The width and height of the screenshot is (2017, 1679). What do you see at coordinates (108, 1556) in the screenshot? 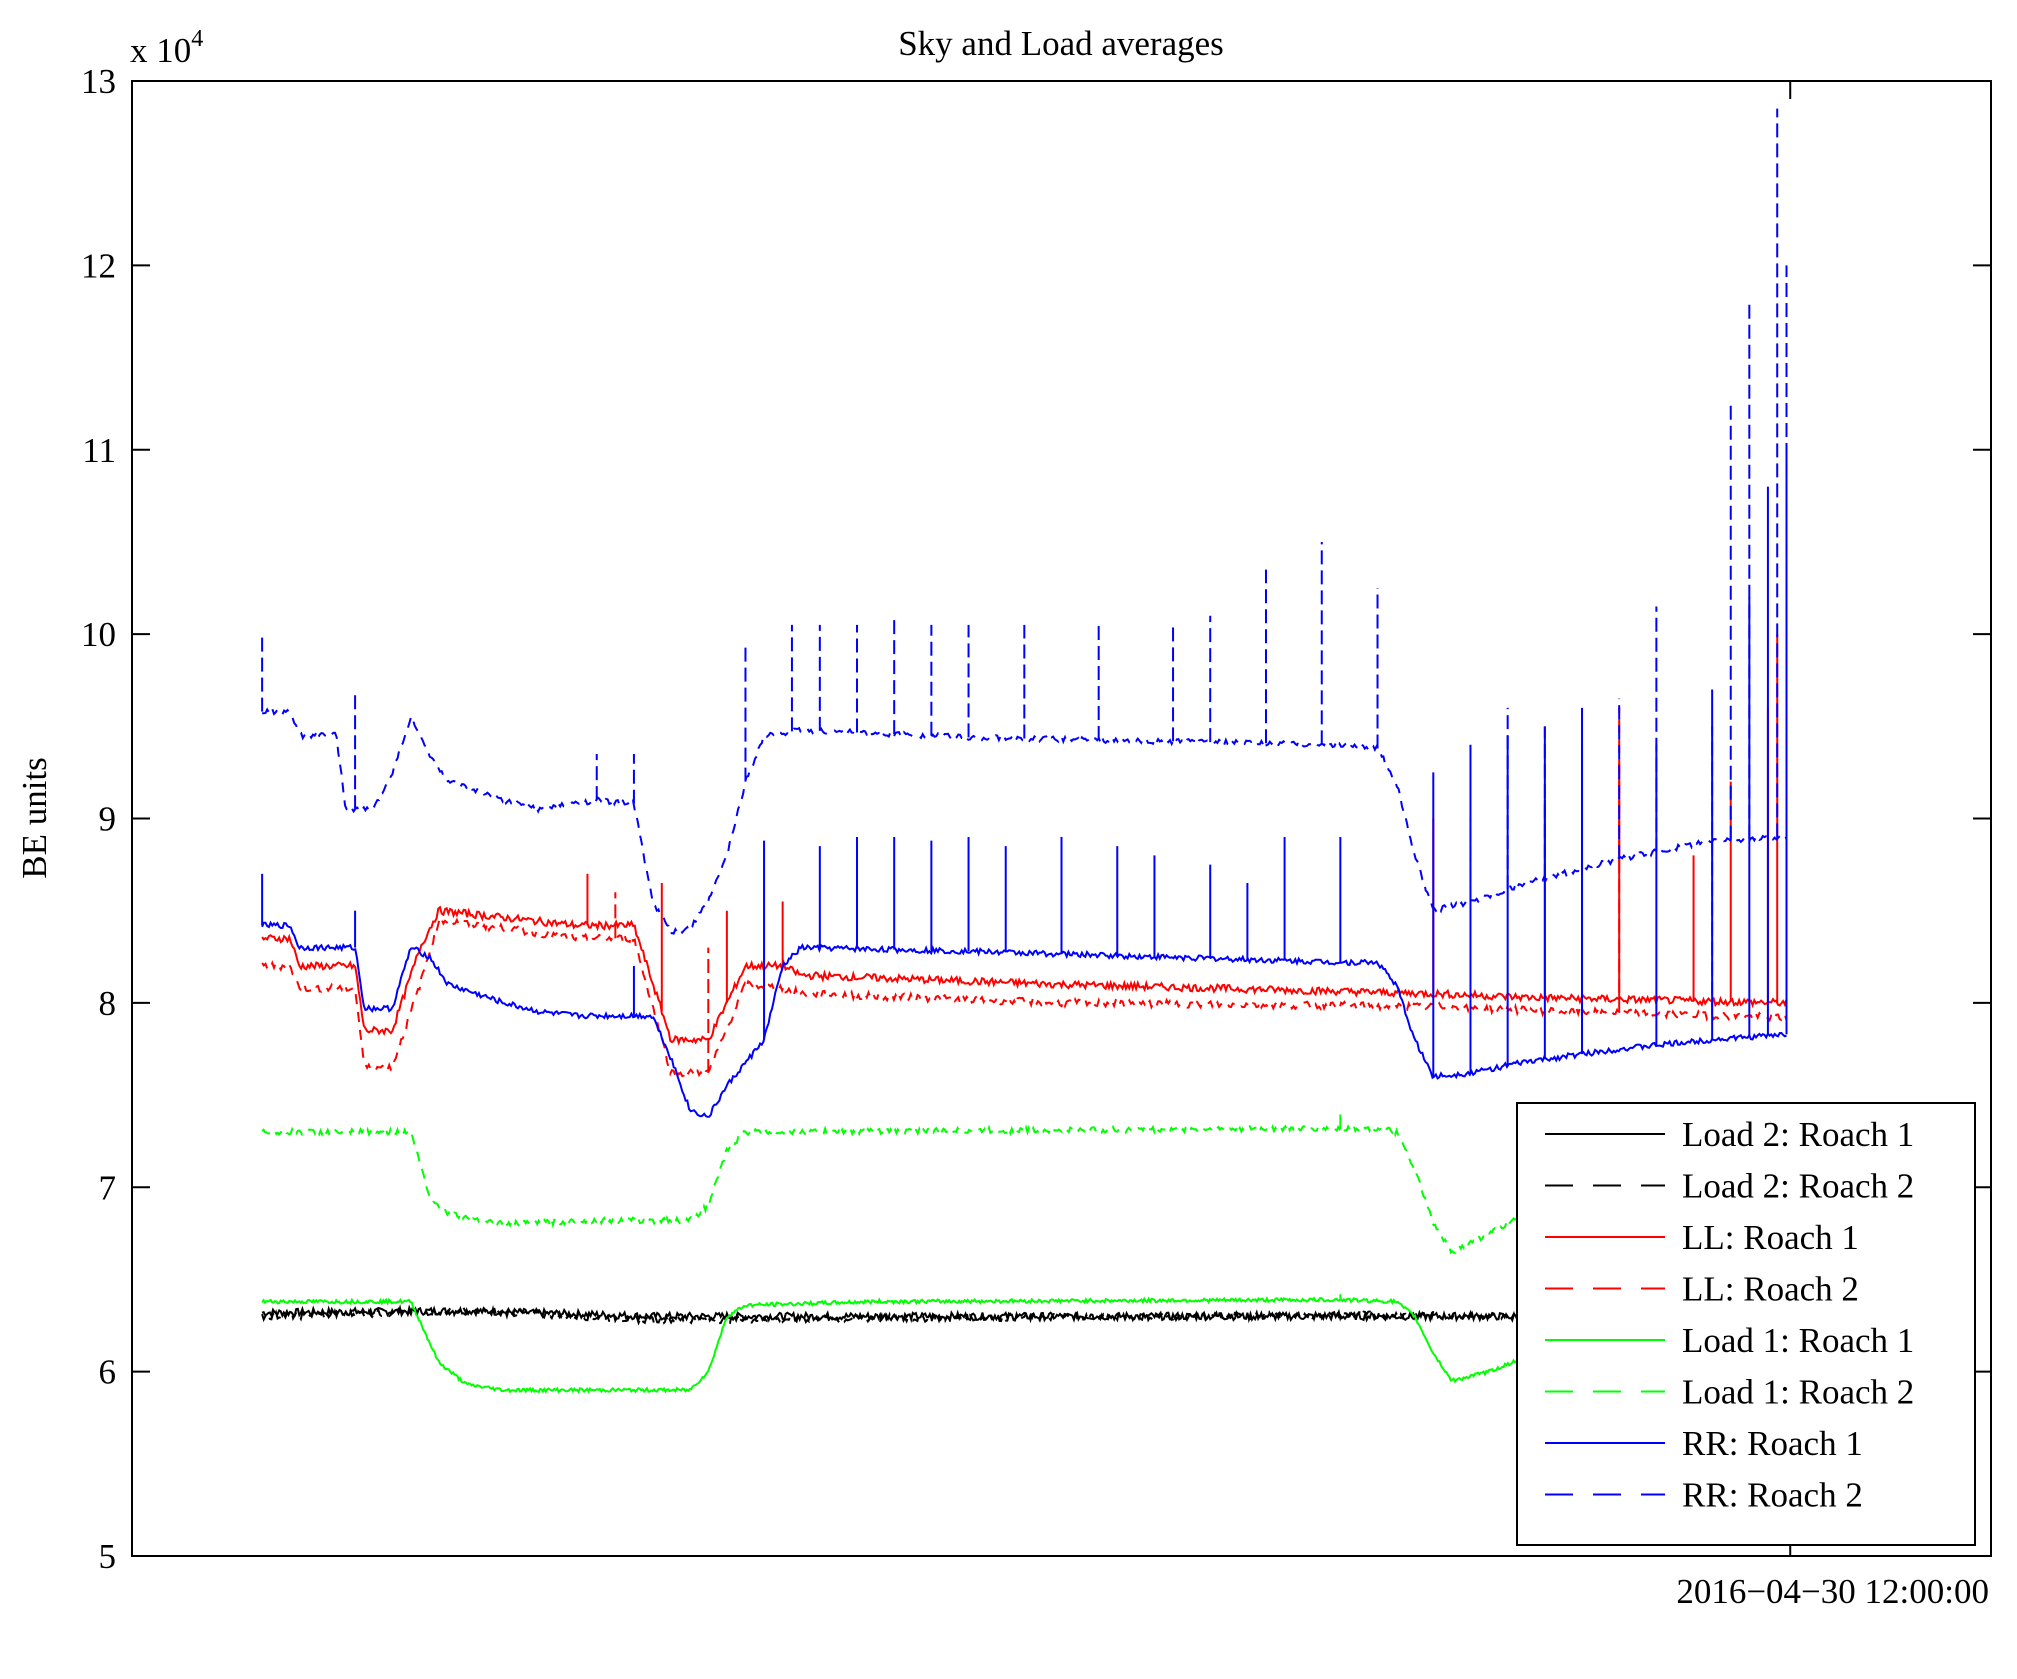
I see `y-tick-label: 5` at bounding box center [108, 1556].